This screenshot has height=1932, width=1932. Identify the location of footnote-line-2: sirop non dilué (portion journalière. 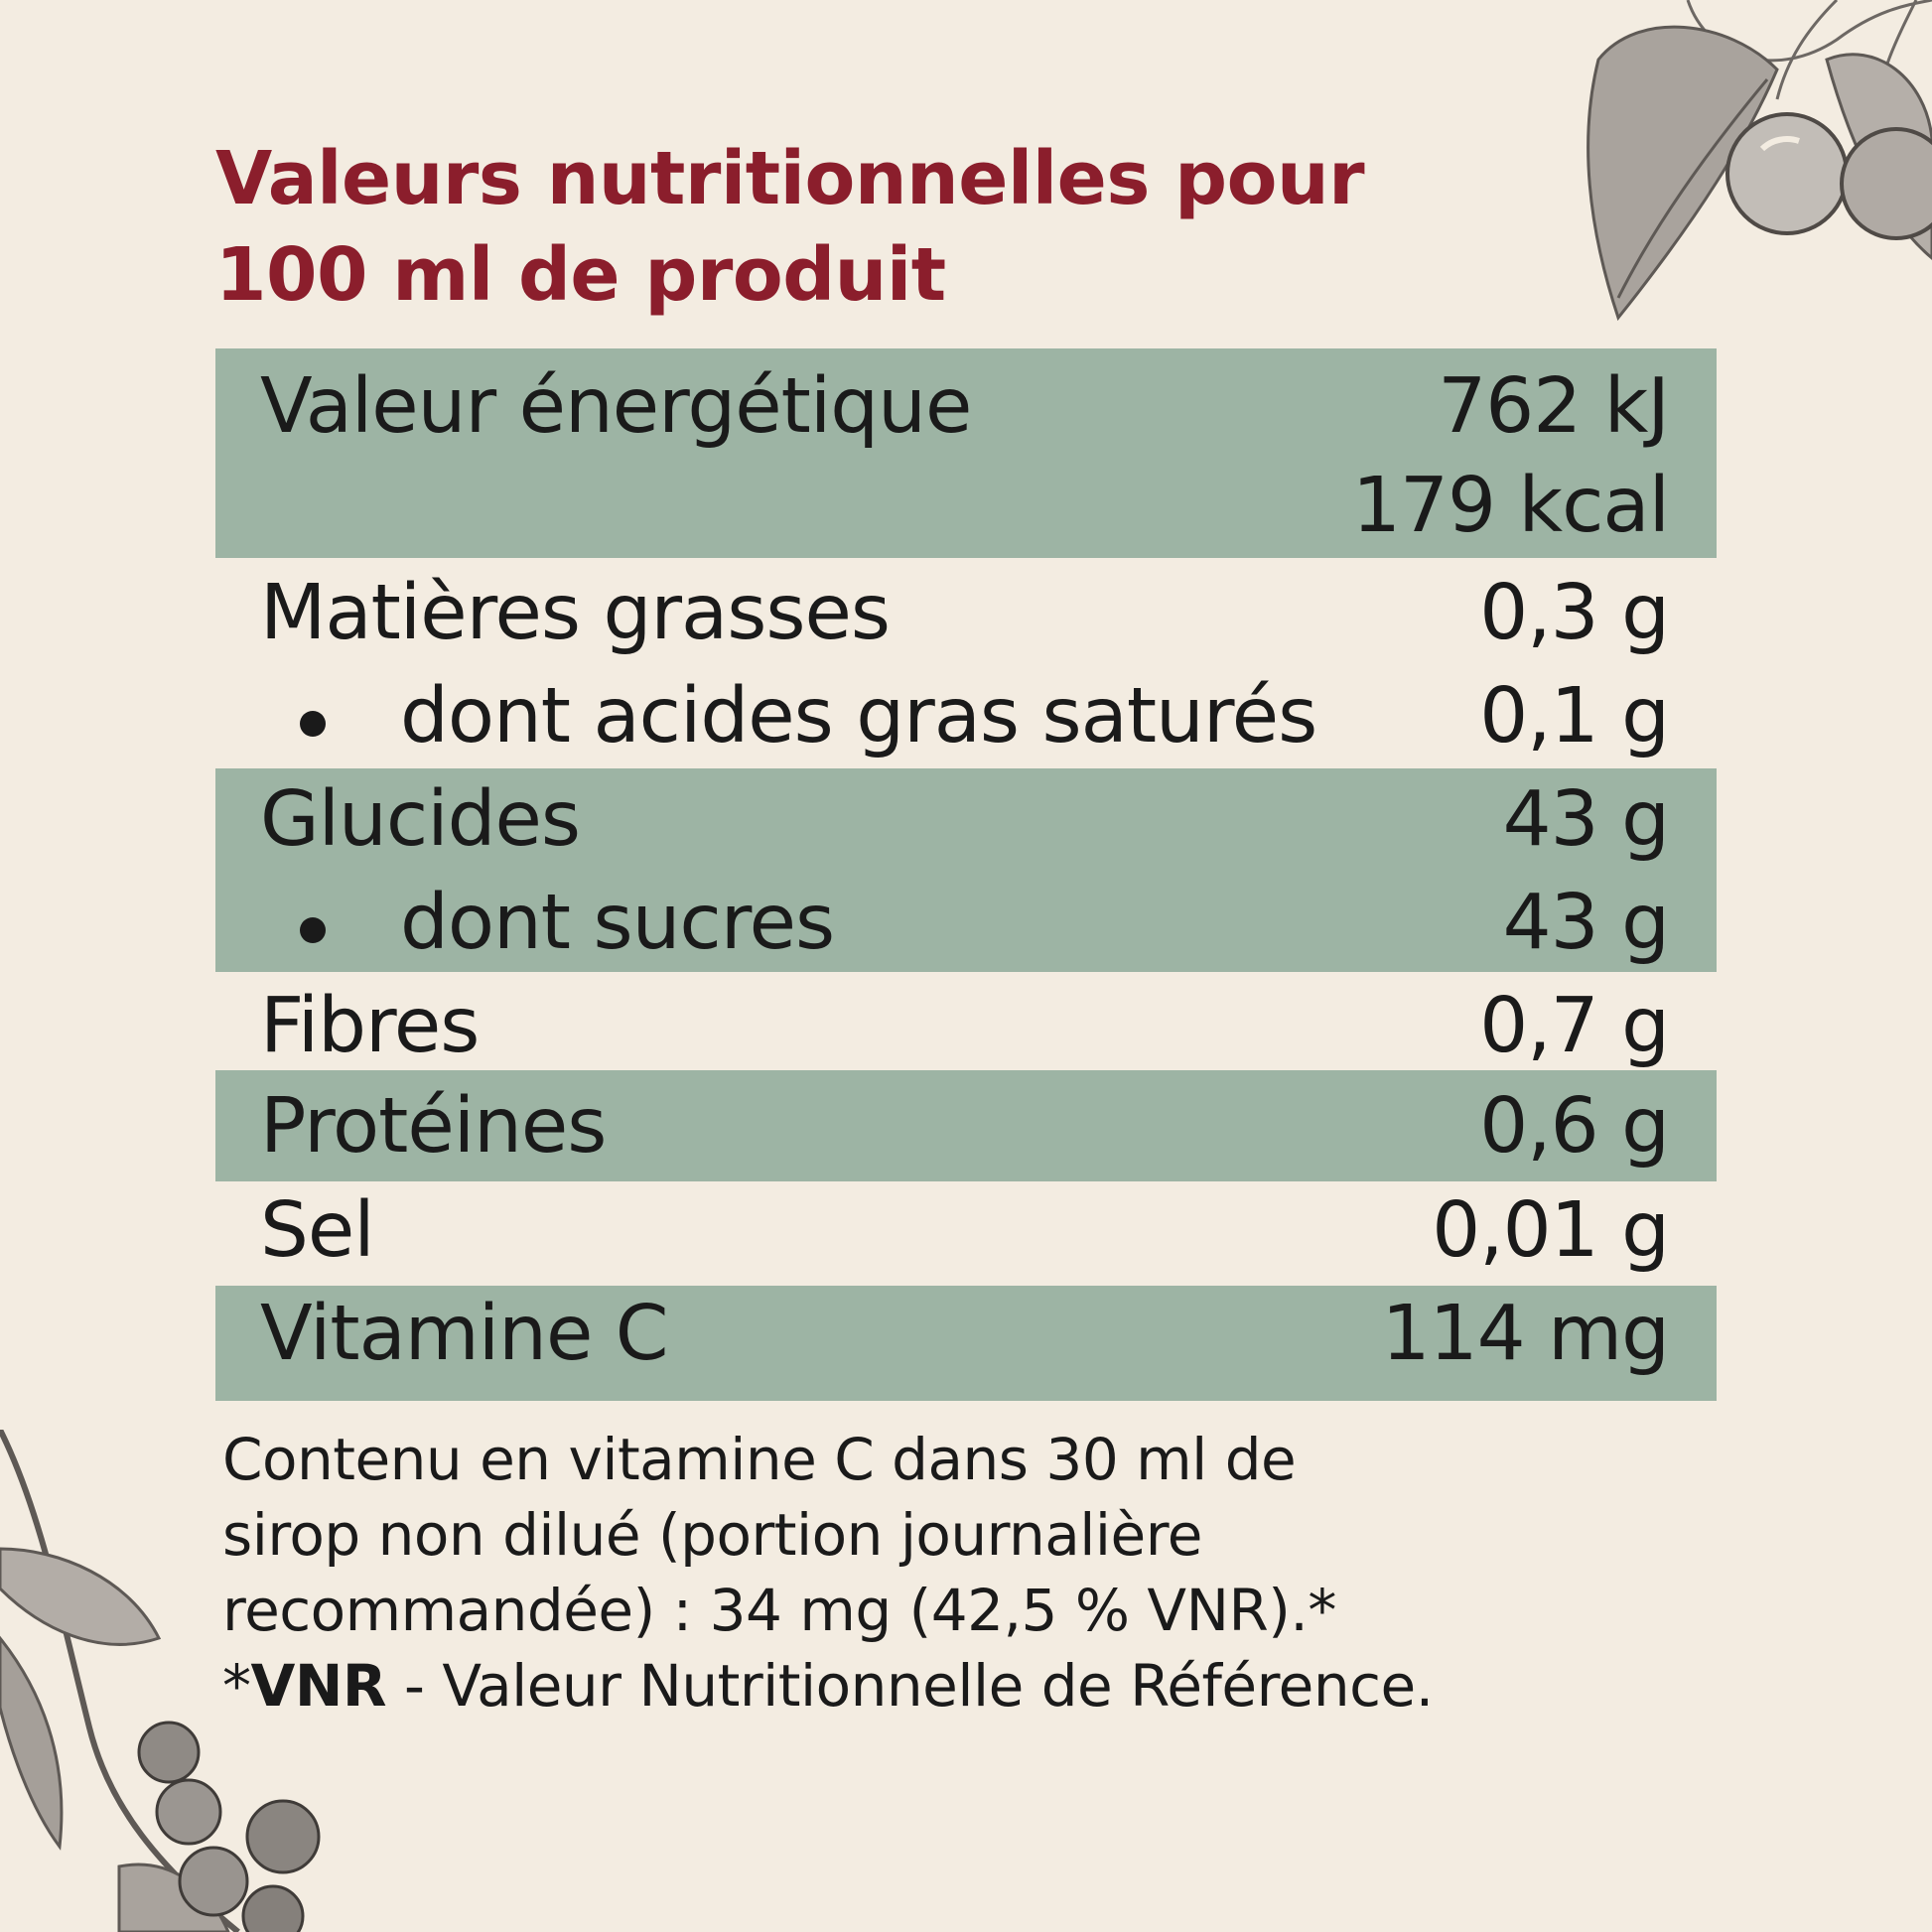
(712, 1535).